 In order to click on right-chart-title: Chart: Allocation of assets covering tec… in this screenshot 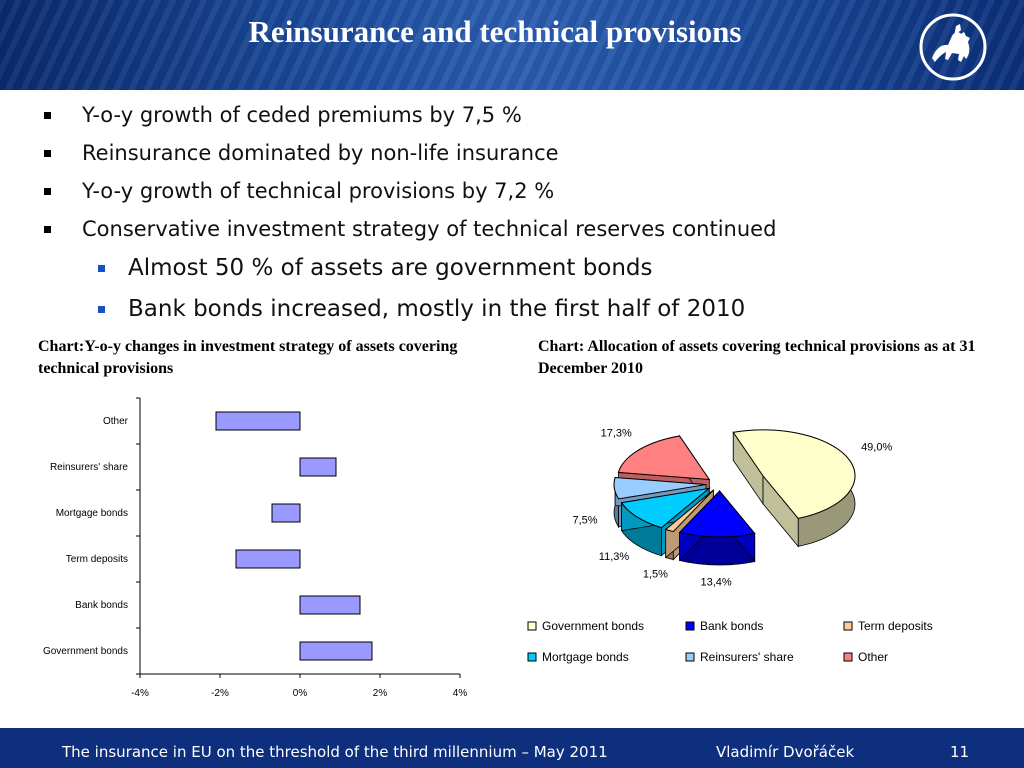, I will do `click(757, 357)`.